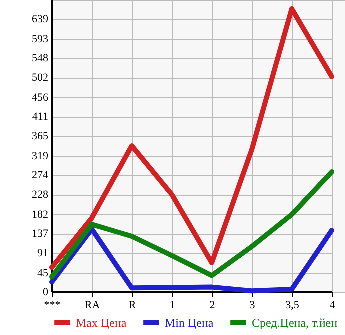  Describe the element at coordinates (52, 306) in the screenshot. I see `x-tick-label: ***` at that location.